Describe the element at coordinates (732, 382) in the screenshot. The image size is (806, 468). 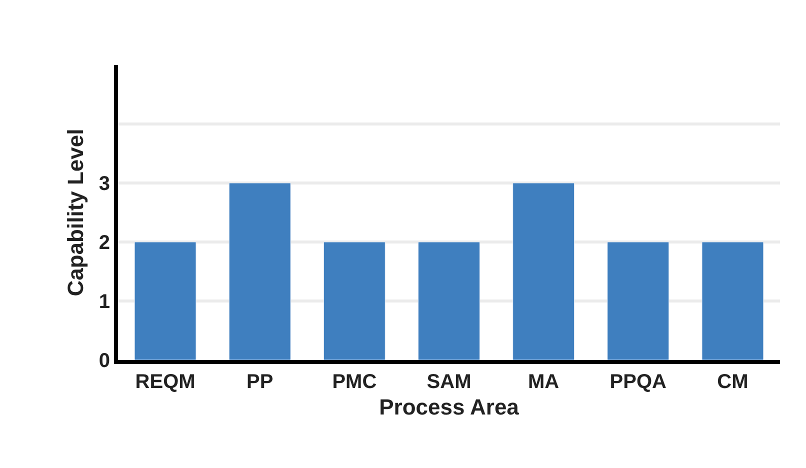
I see `x-tick-label: CM` at that location.